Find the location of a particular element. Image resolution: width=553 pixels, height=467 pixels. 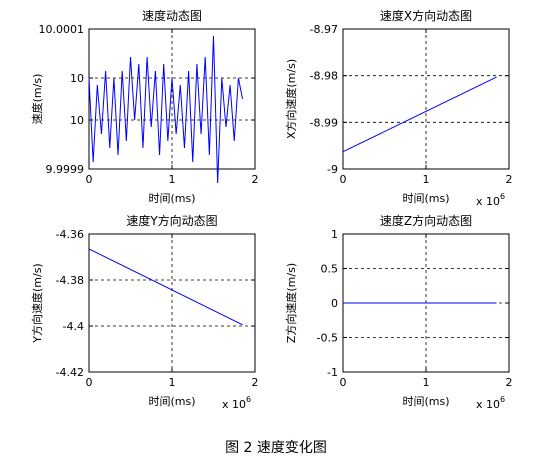

y-axis-label: Y方向速度(m/s) is located at coordinates (37, 303).